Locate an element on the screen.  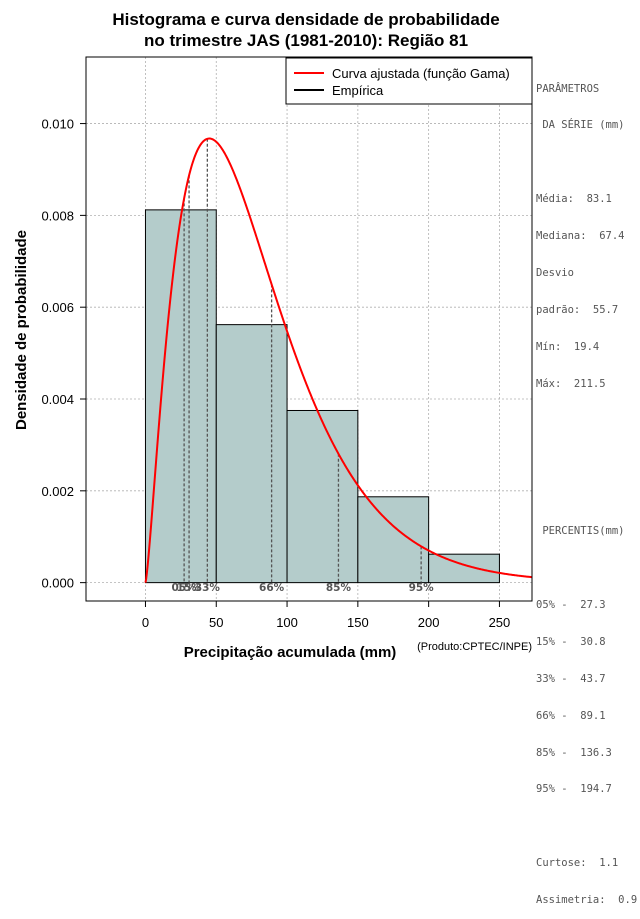
stat-p85: 85% - 136.3 is located at coordinates (574, 752).